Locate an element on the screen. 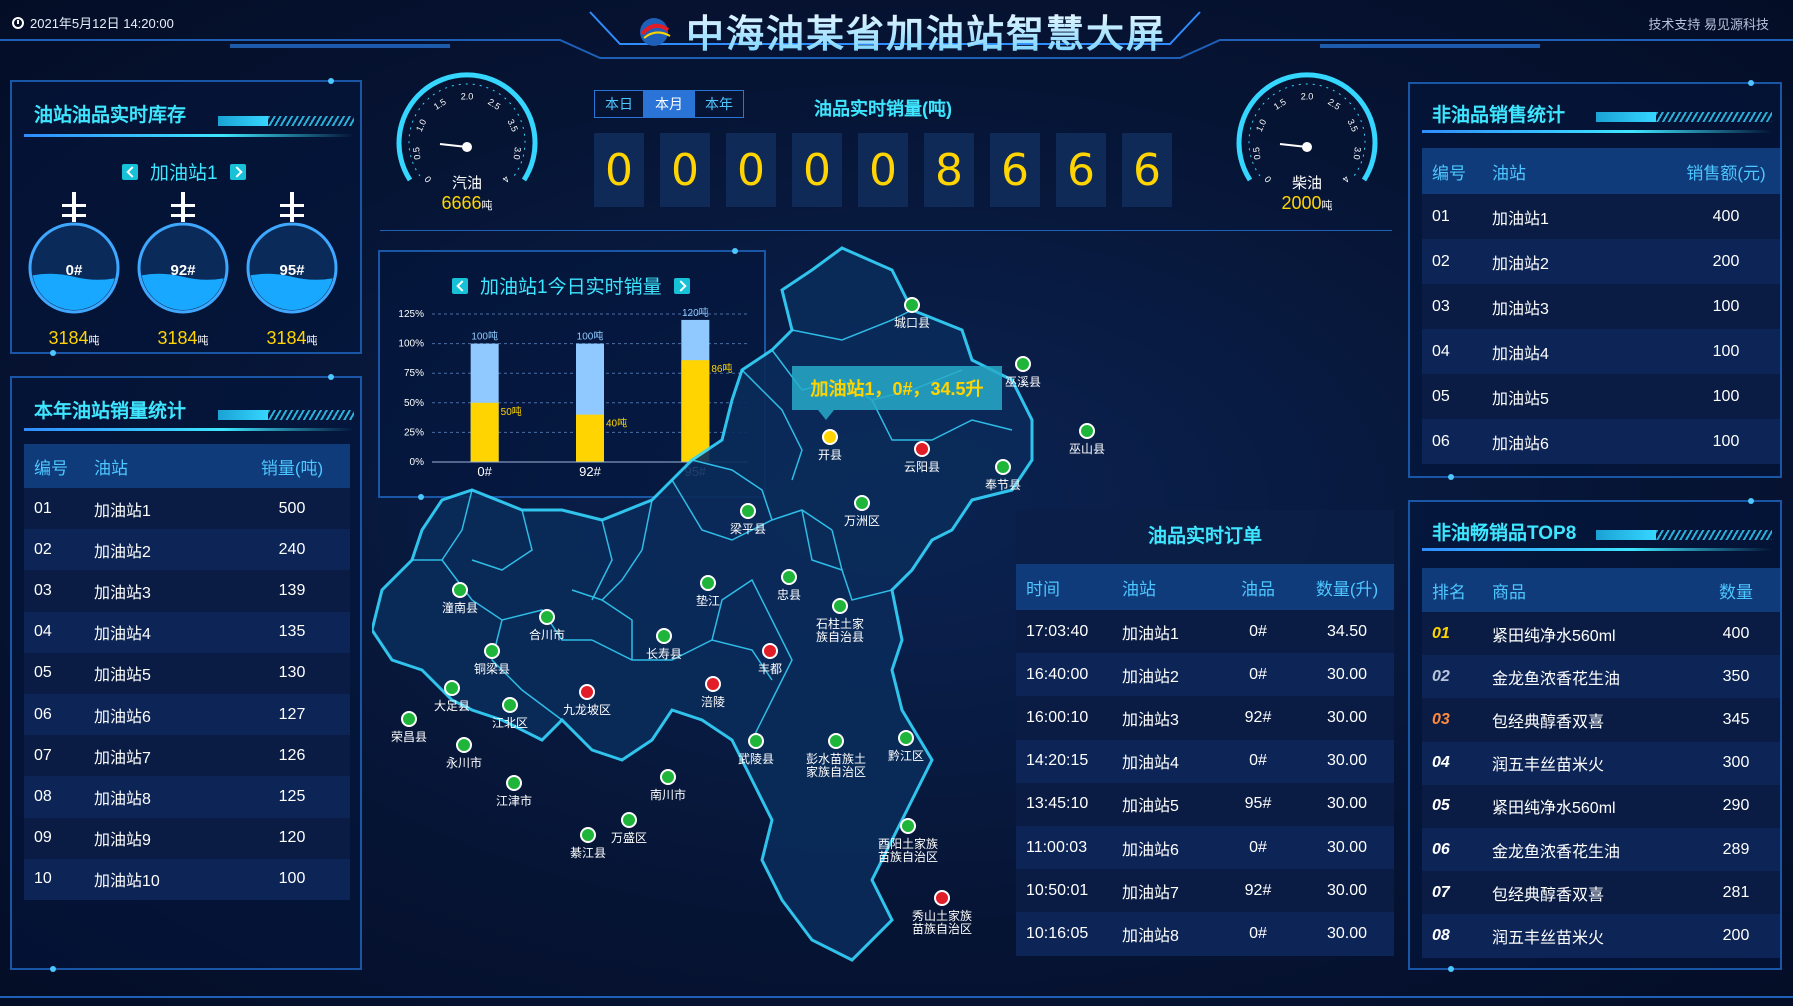 This screenshot has width=1793, height=1006. table-cell: 400 is located at coordinates (1726, 216).